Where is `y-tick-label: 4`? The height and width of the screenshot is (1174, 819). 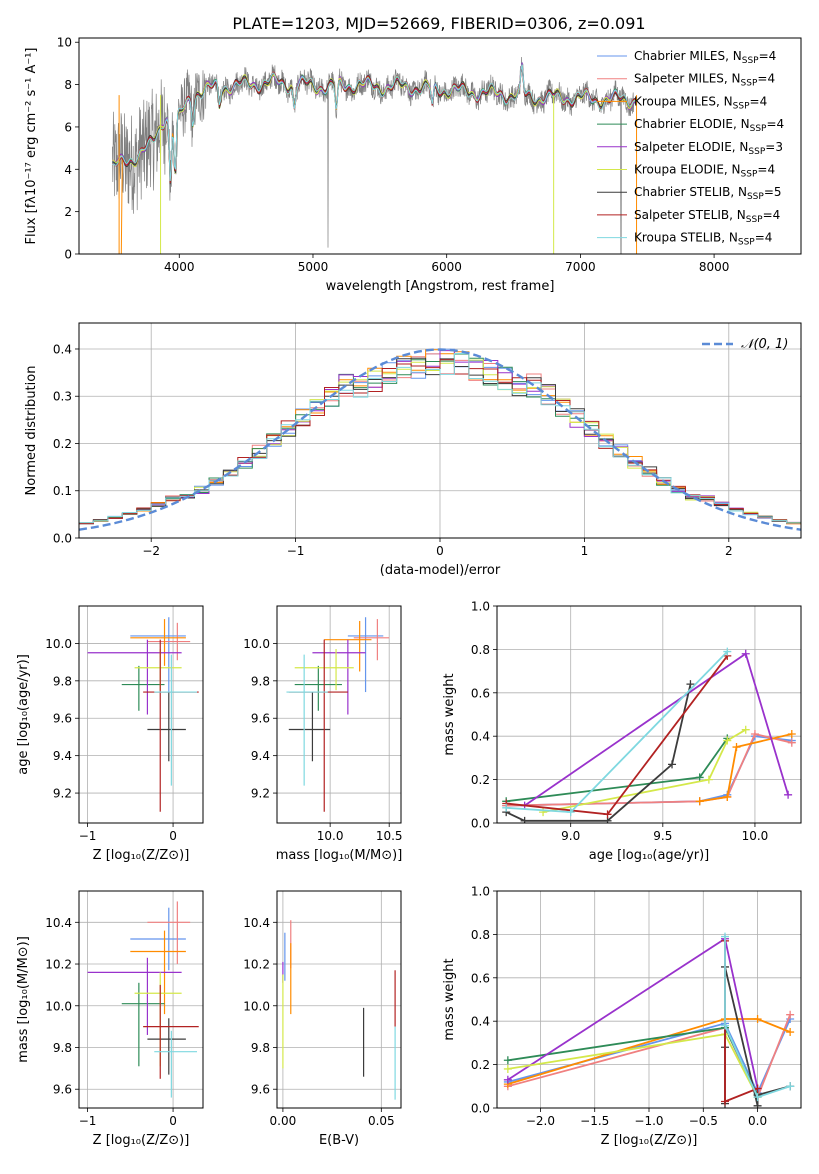
y-tick-label: 4 is located at coordinates (68, 170).